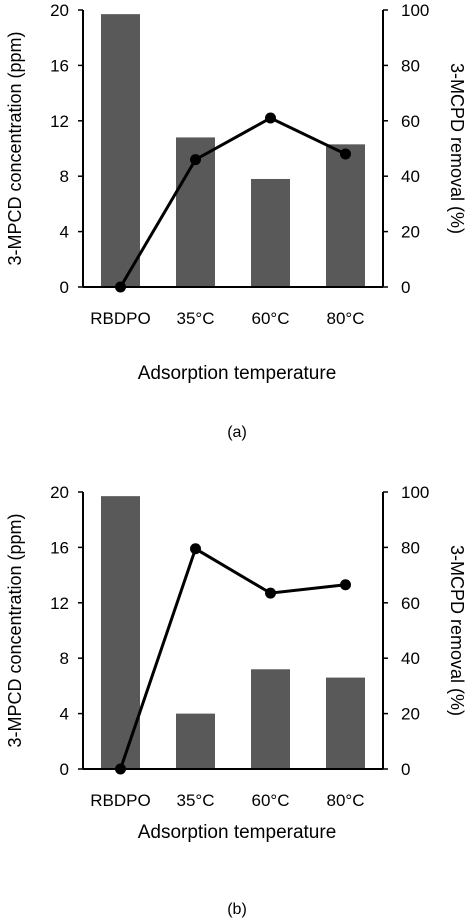  What do you see at coordinates (237, 432) in the screenshot?
I see `panel-label: (a)` at bounding box center [237, 432].